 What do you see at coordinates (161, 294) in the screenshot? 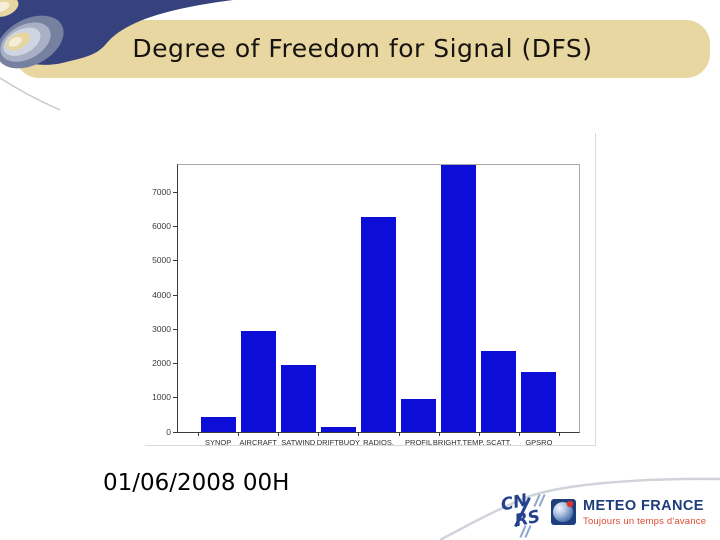
I see `y-axis-tick-label: 4000` at bounding box center [161, 294].